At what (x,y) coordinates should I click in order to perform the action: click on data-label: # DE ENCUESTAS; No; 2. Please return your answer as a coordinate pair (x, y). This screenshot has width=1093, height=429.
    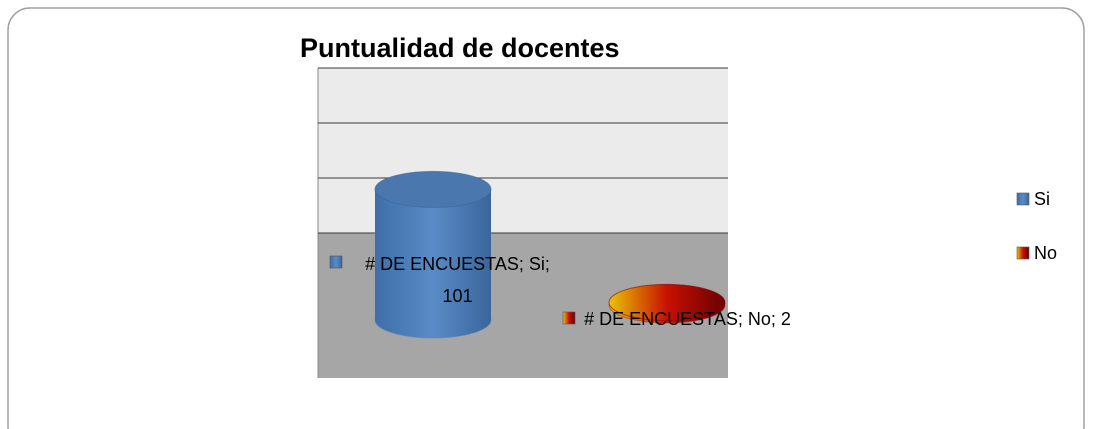
    Looking at the image, I should click on (687, 319).